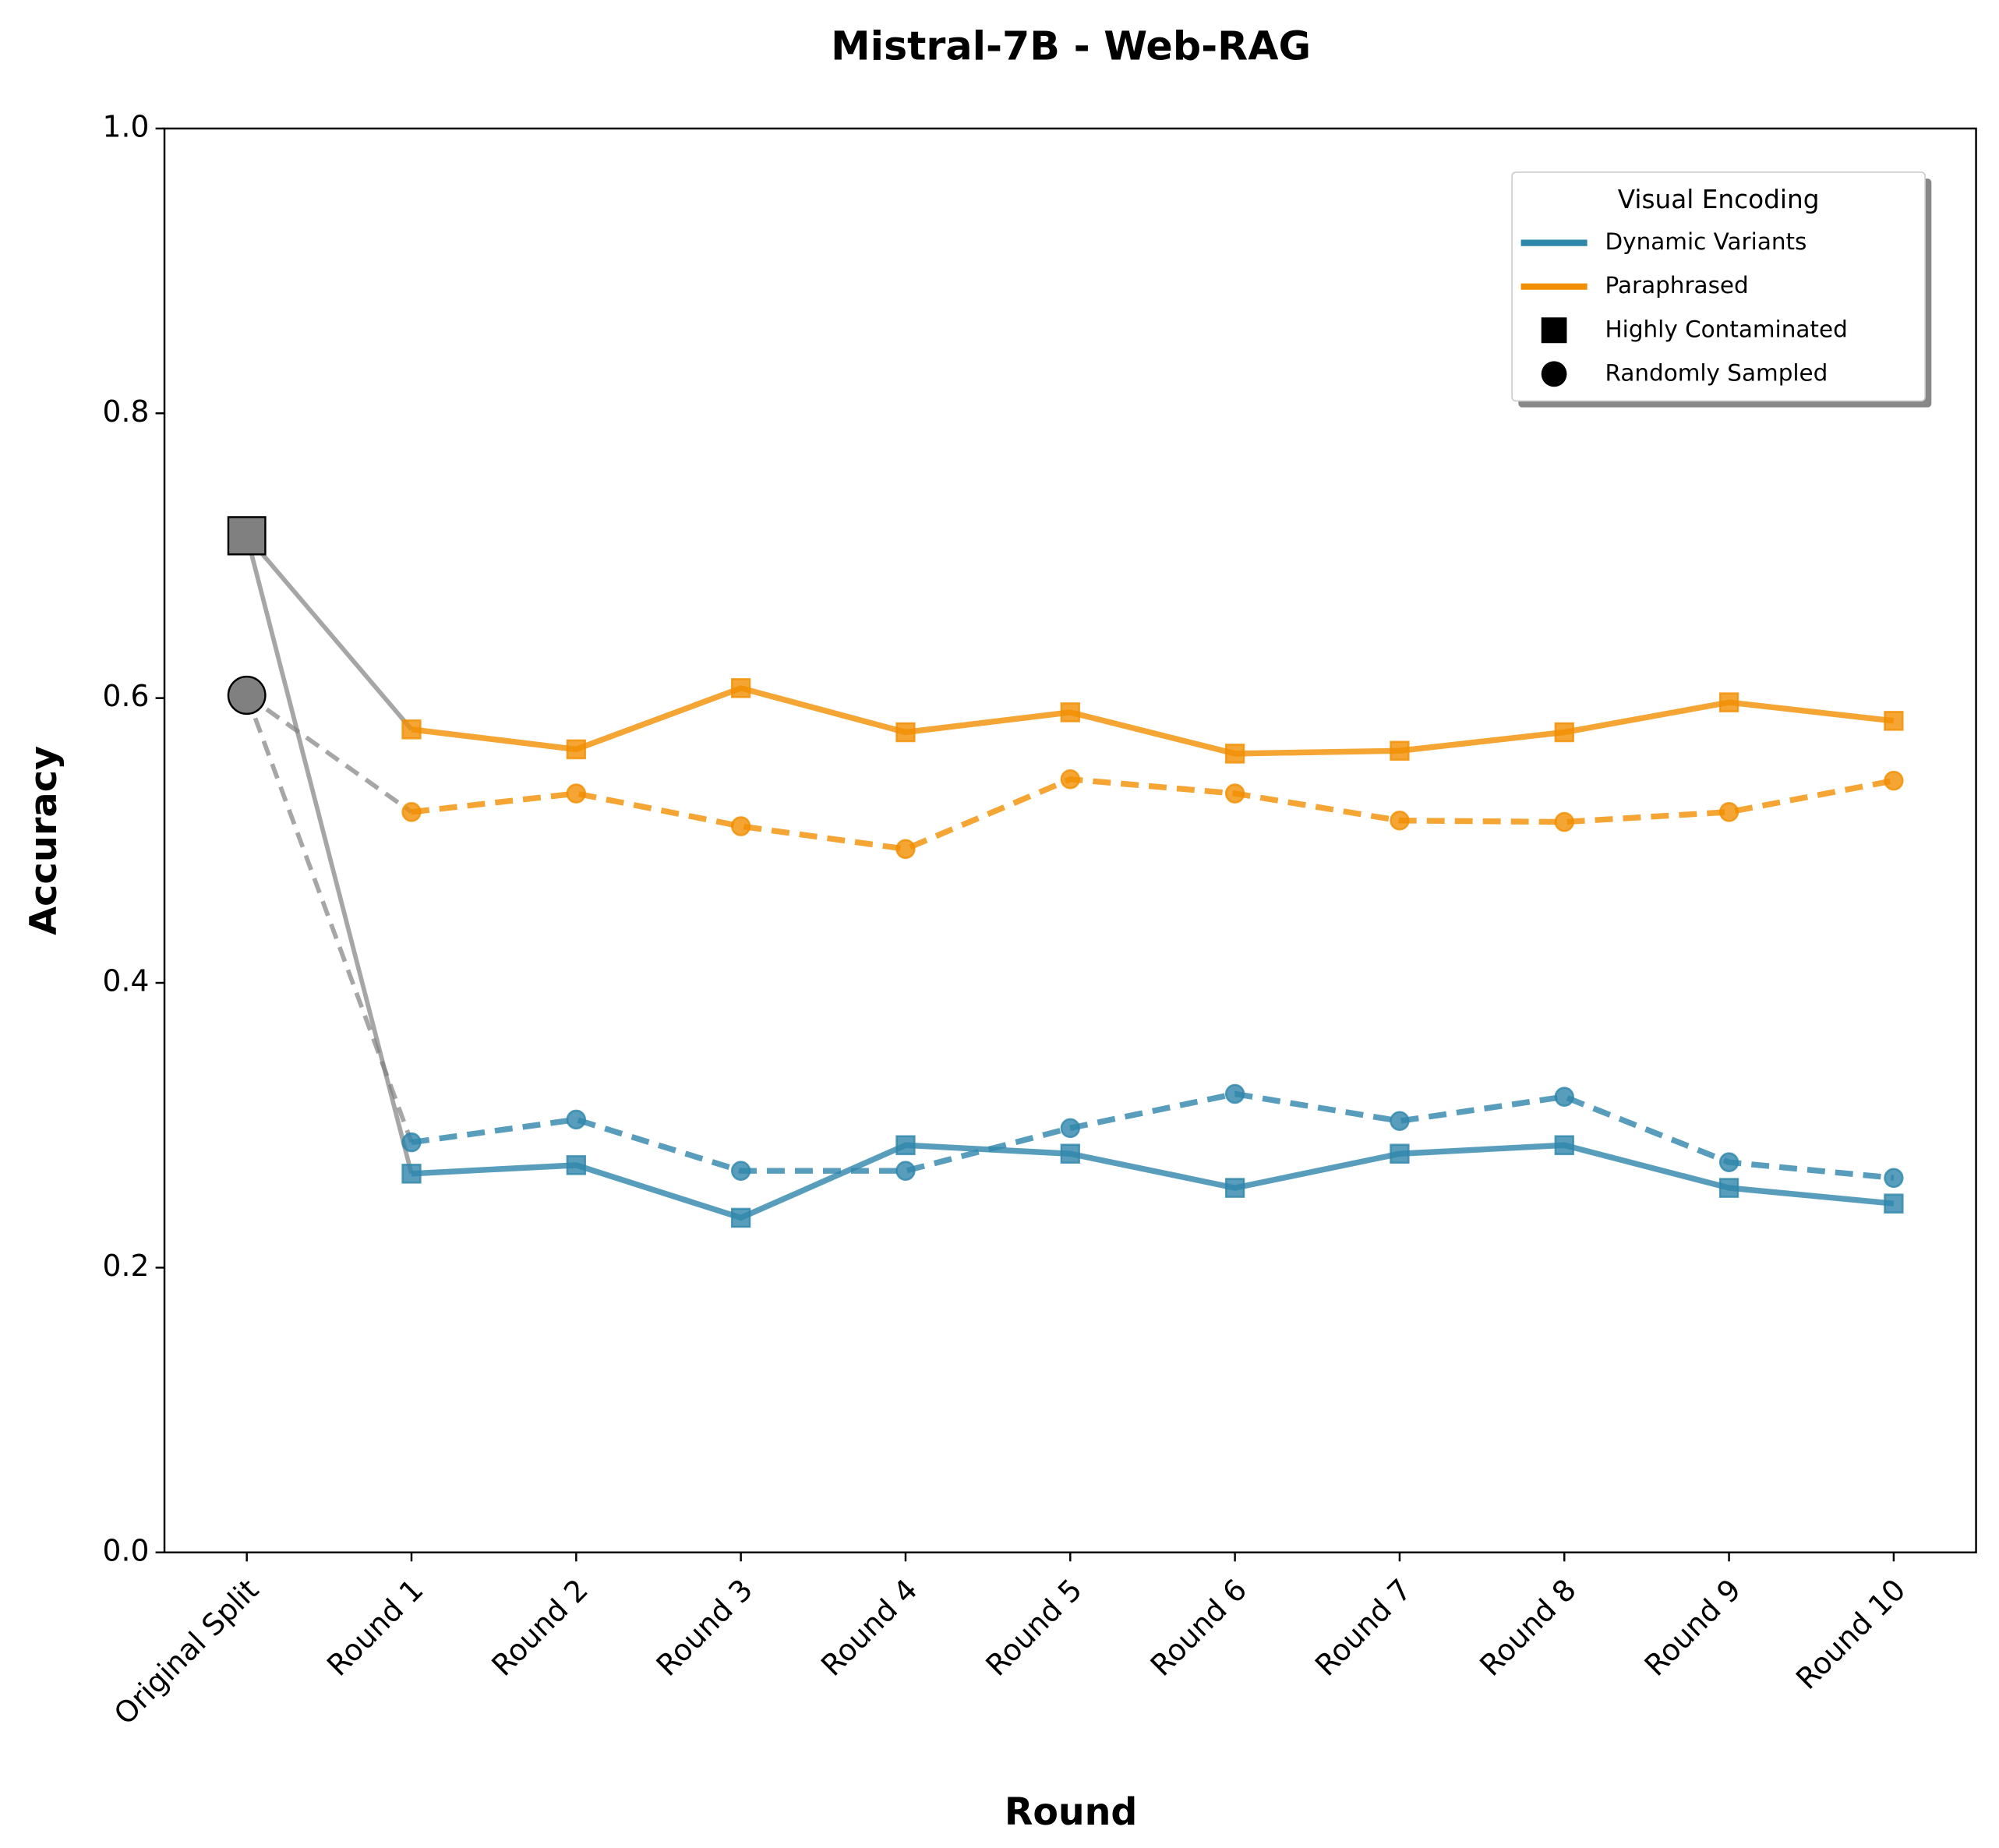 Image resolution: width=1999 pixels, height=1848 pixels. What do you see at coordinates (1716, 372) in the screenshot?
I see `legend-label: Randomly Sampled` at bounding box center [1716, 372].